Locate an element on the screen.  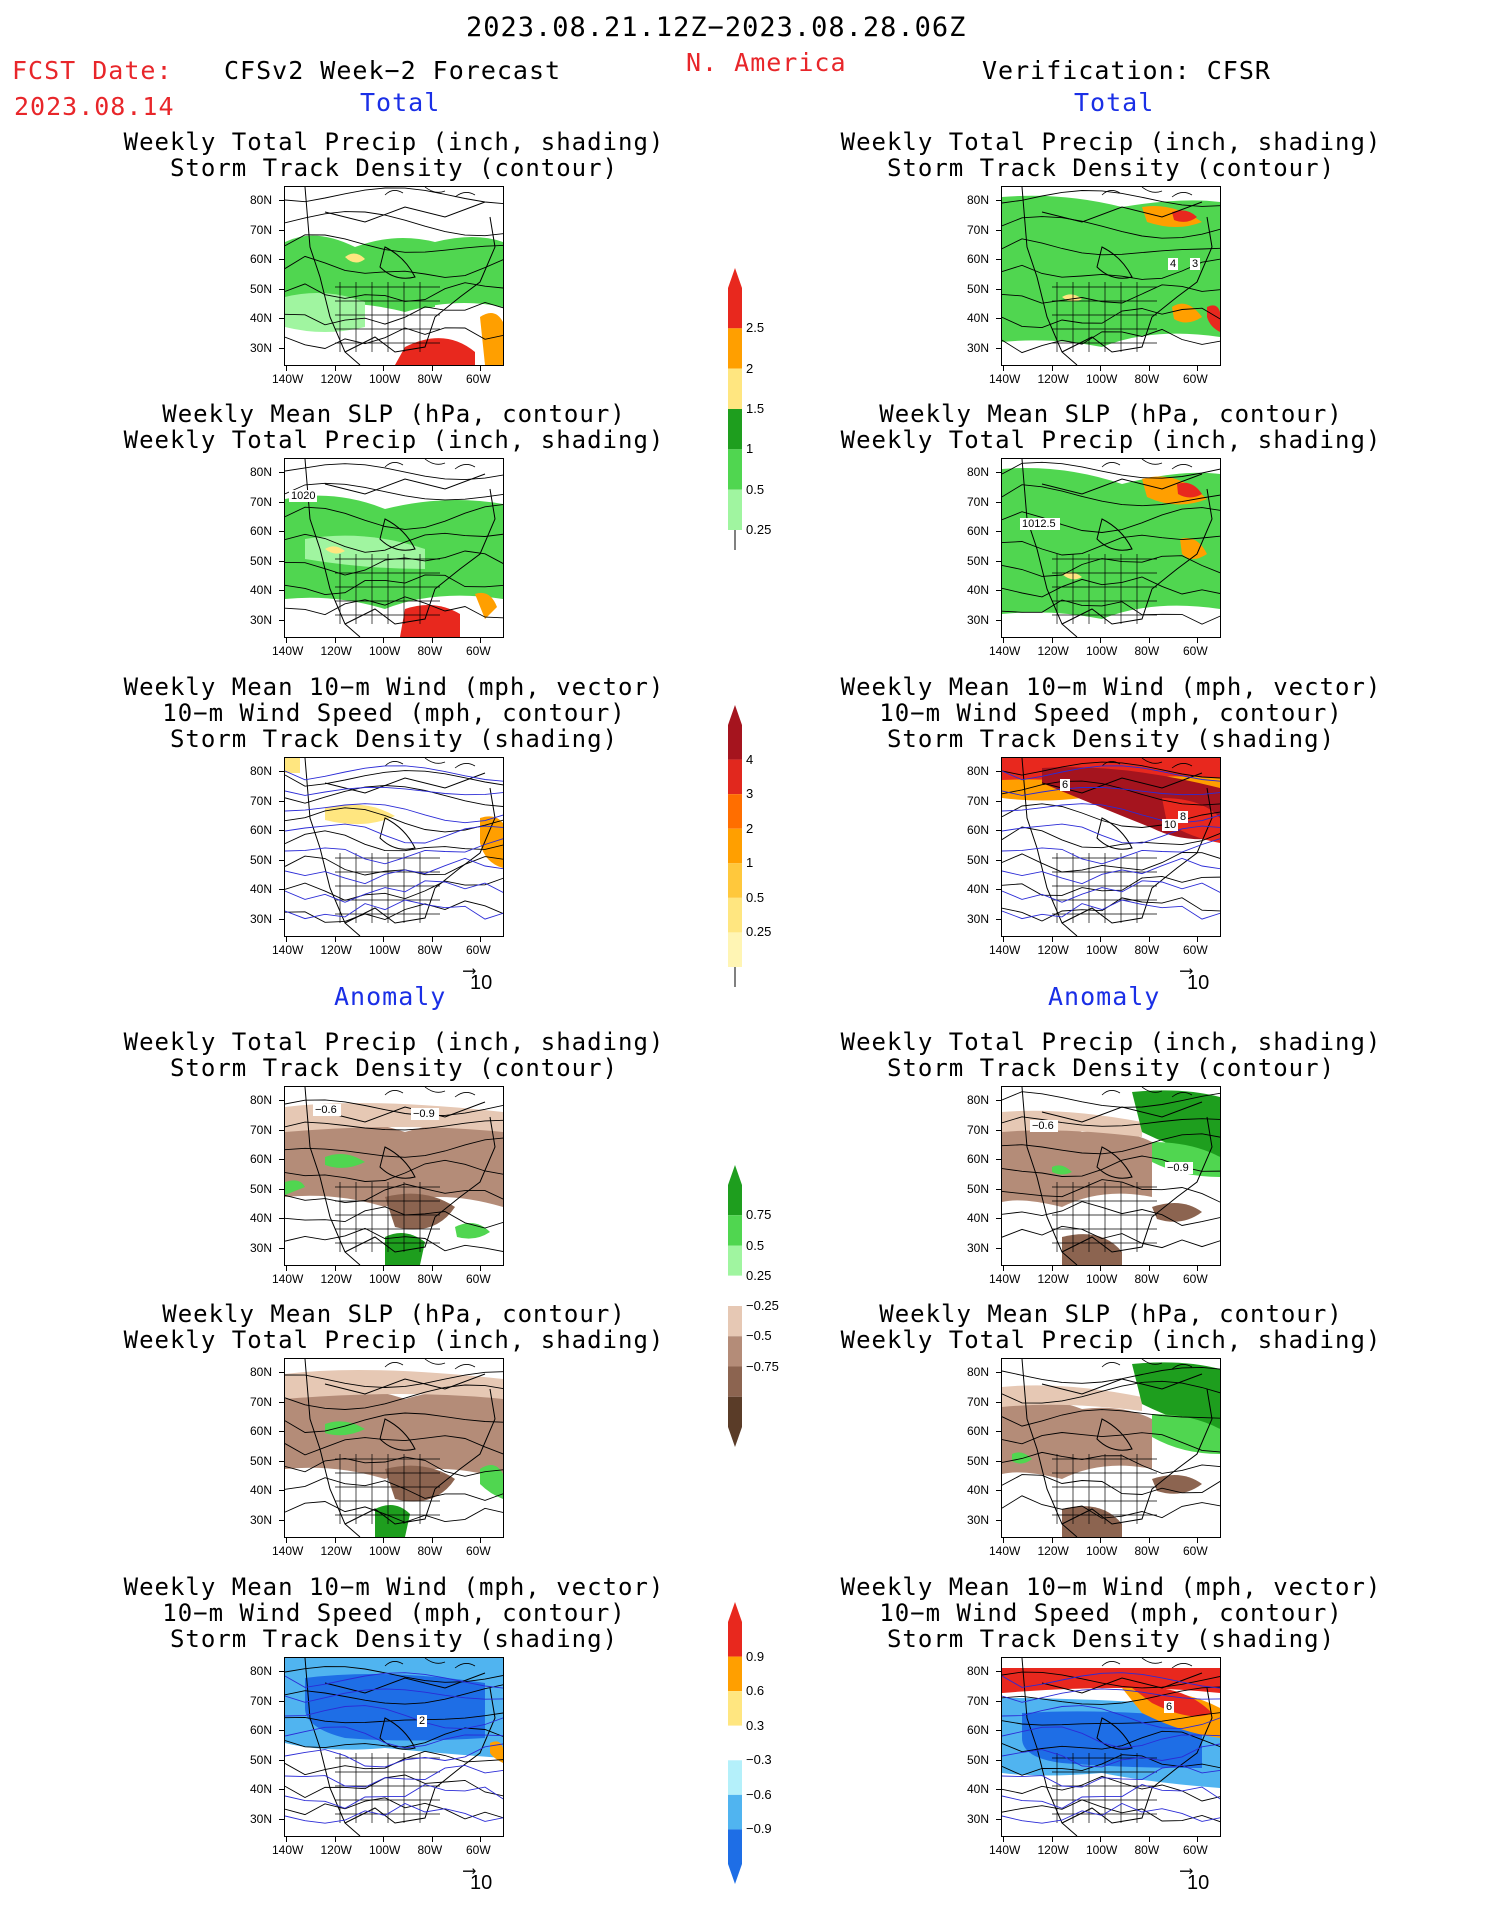
fcst-total-wind-lat-50N: 50N is located at coordinates (261, 859).